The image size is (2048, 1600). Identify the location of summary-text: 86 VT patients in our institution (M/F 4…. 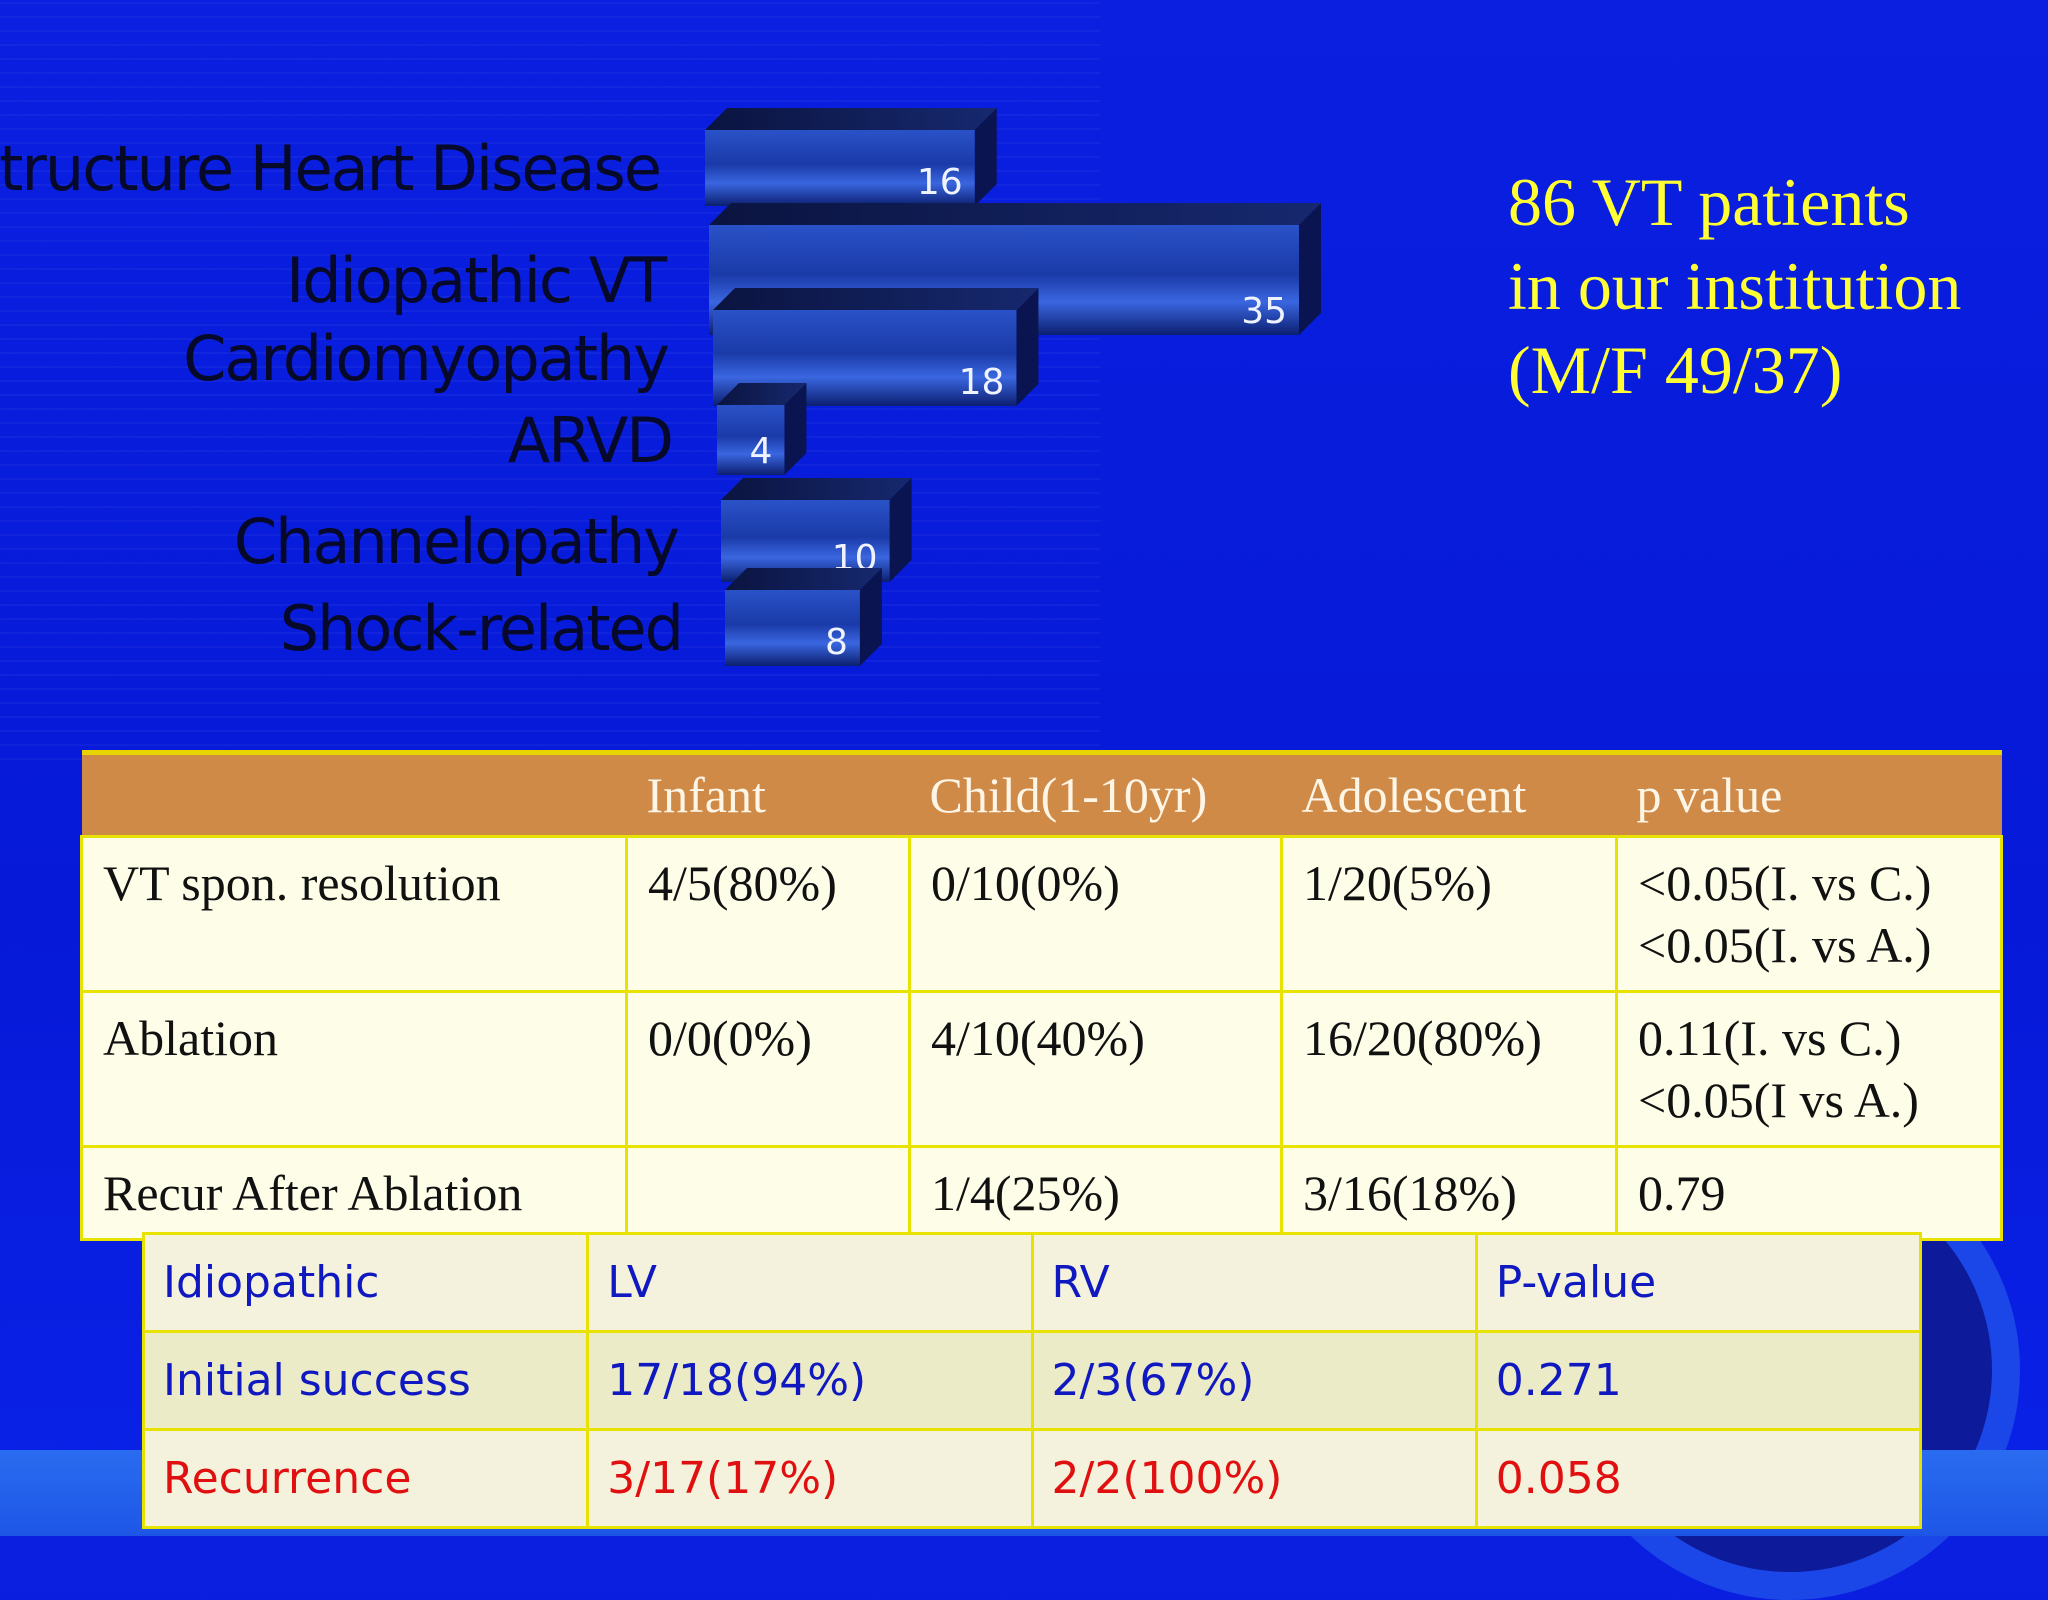
(1734, 286).